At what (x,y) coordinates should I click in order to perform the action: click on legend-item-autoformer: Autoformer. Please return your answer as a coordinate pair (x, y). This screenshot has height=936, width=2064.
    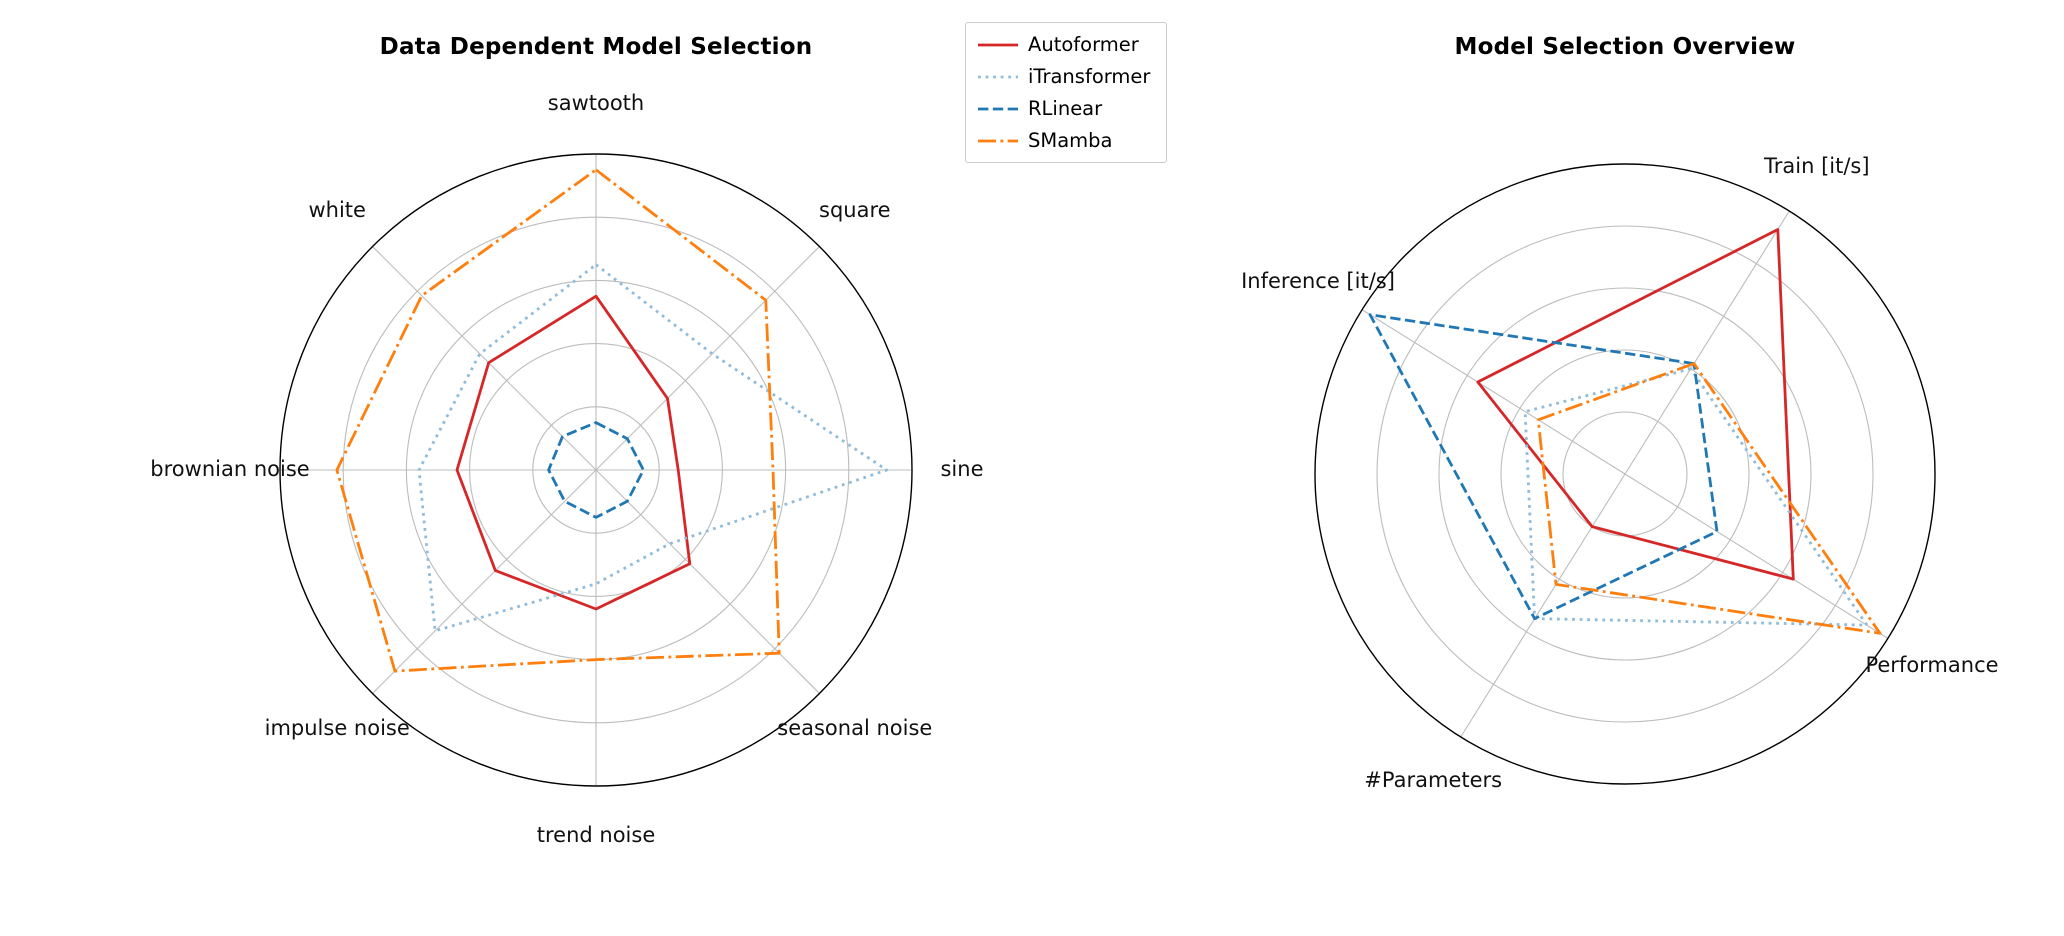
    Looking at the image, I should click on (1064, 44).